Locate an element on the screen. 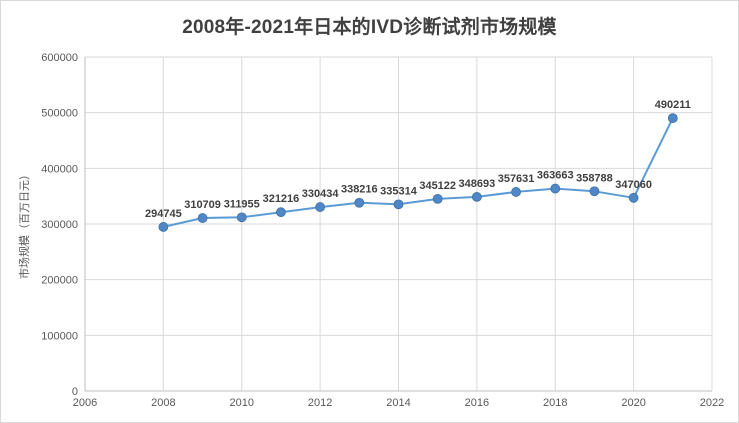  y-axis-tick-label: 100000 is located at coordinates (59, 336).